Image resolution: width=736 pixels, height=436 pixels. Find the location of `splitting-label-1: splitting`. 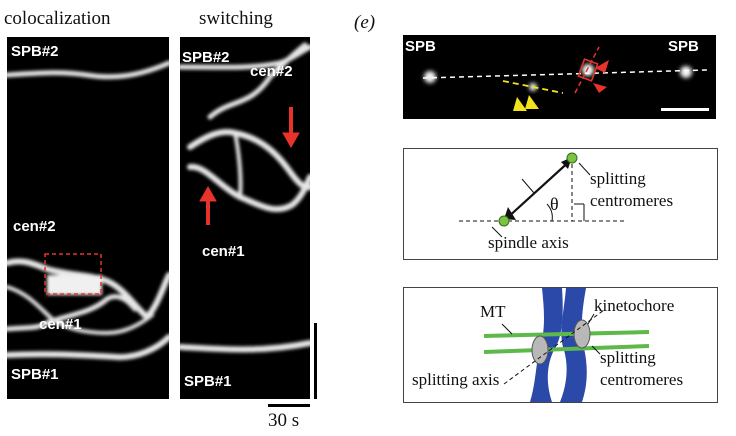

splitting-label-1: splitting is located at coordinates (618, 178).